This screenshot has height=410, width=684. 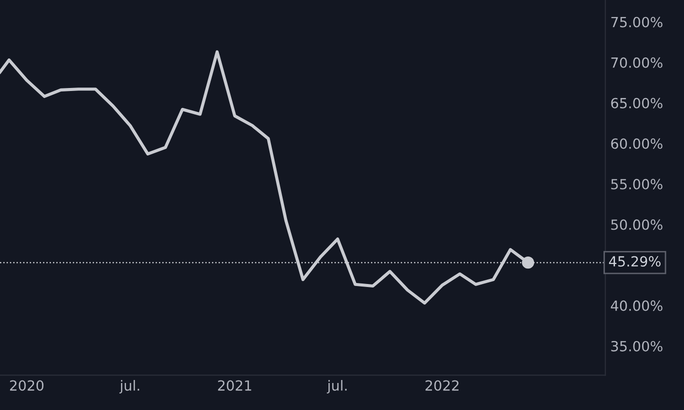 I want to click on y-tick-label: 55.00%, so click(x=636, y=184).